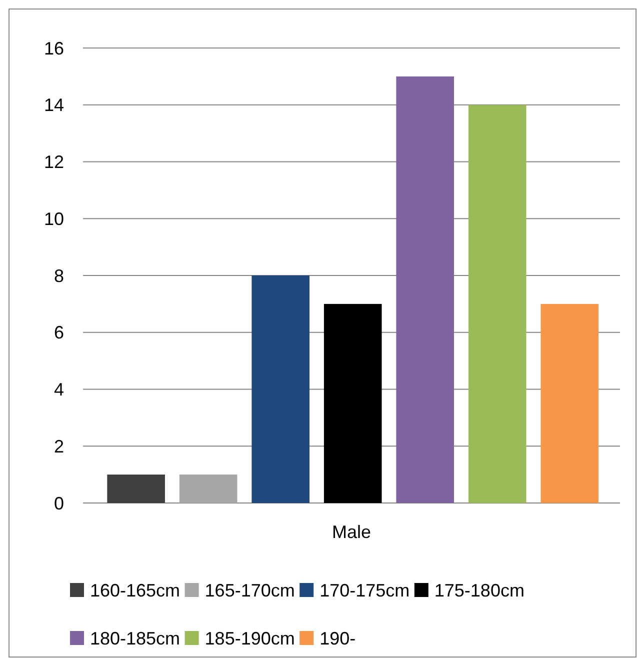 Image resolution: width=637 pixels, height=658 pixels. I want to click on legend-label: 165-170cm, so click(249, 590).